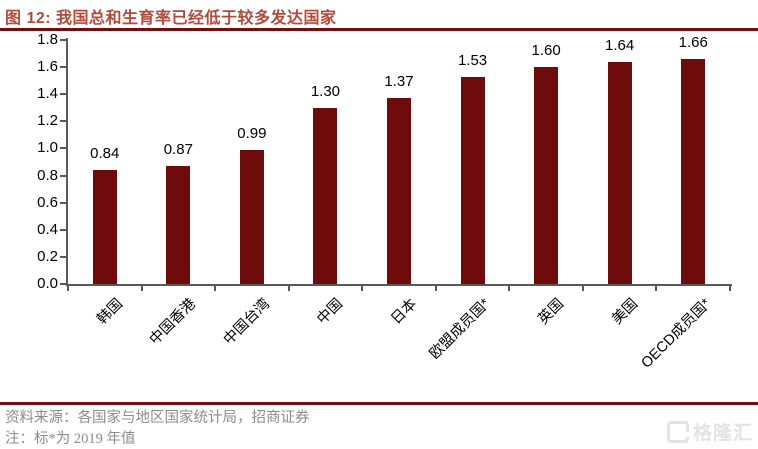 This screenshot has height=449, width=758. What do you see at coordinates (551, 311) in the screenshot?
I see `x-category-label: 英国` at bounding box center [551, 311].